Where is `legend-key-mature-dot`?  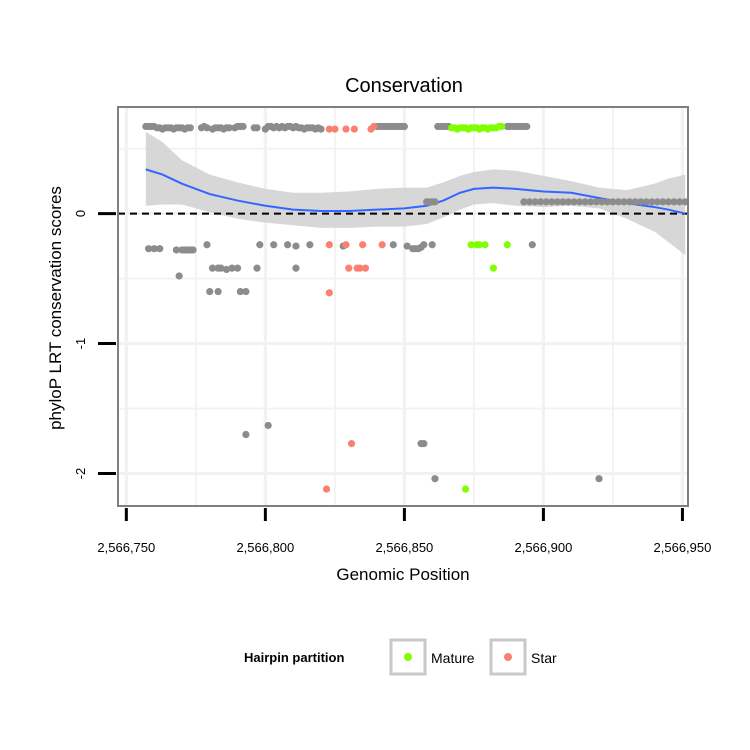
legend-key-mature-dot is located at coordinates (408, 657).